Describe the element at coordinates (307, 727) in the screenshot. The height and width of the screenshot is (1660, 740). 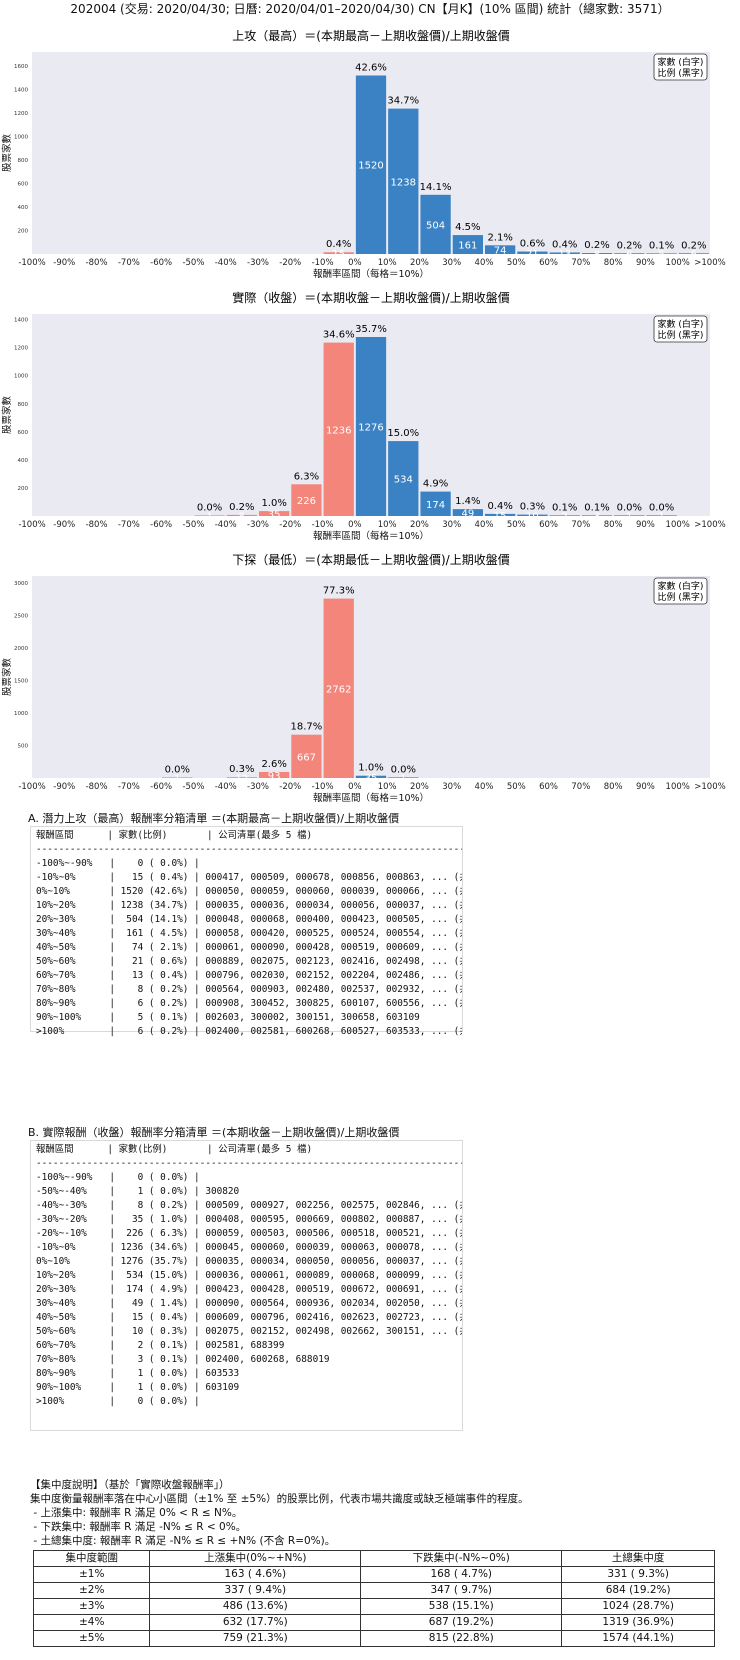
I see `bar-pct-label: 18.7%` at that location.